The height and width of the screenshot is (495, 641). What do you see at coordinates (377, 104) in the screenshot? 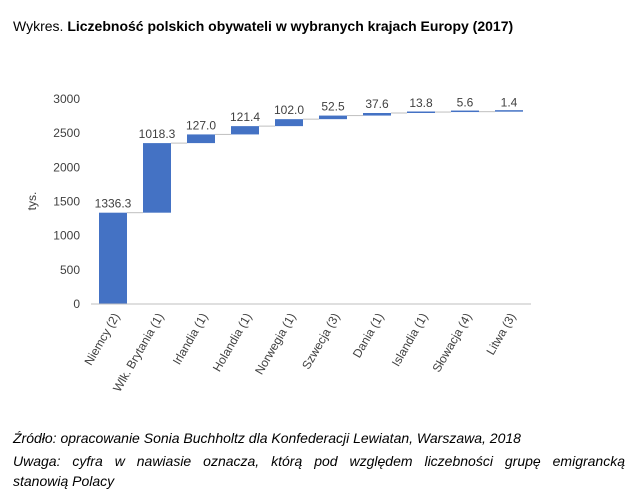
I see `data-label: 37.6` at bounding box center [377, 104].